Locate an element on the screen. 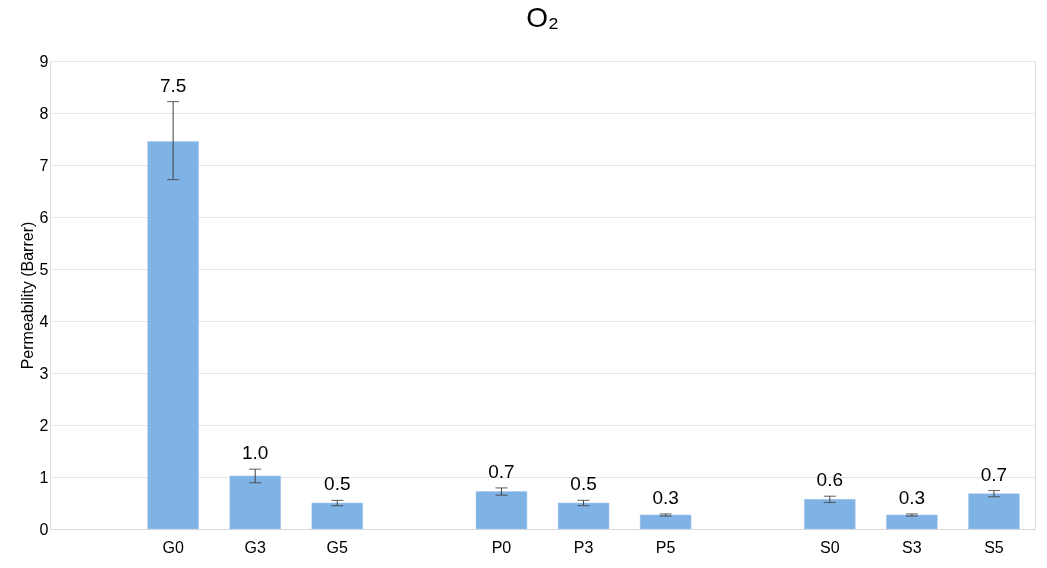 This screenshot has height=568, width=1047. y-tick-label: 8 is located at coordinates (44, 113).